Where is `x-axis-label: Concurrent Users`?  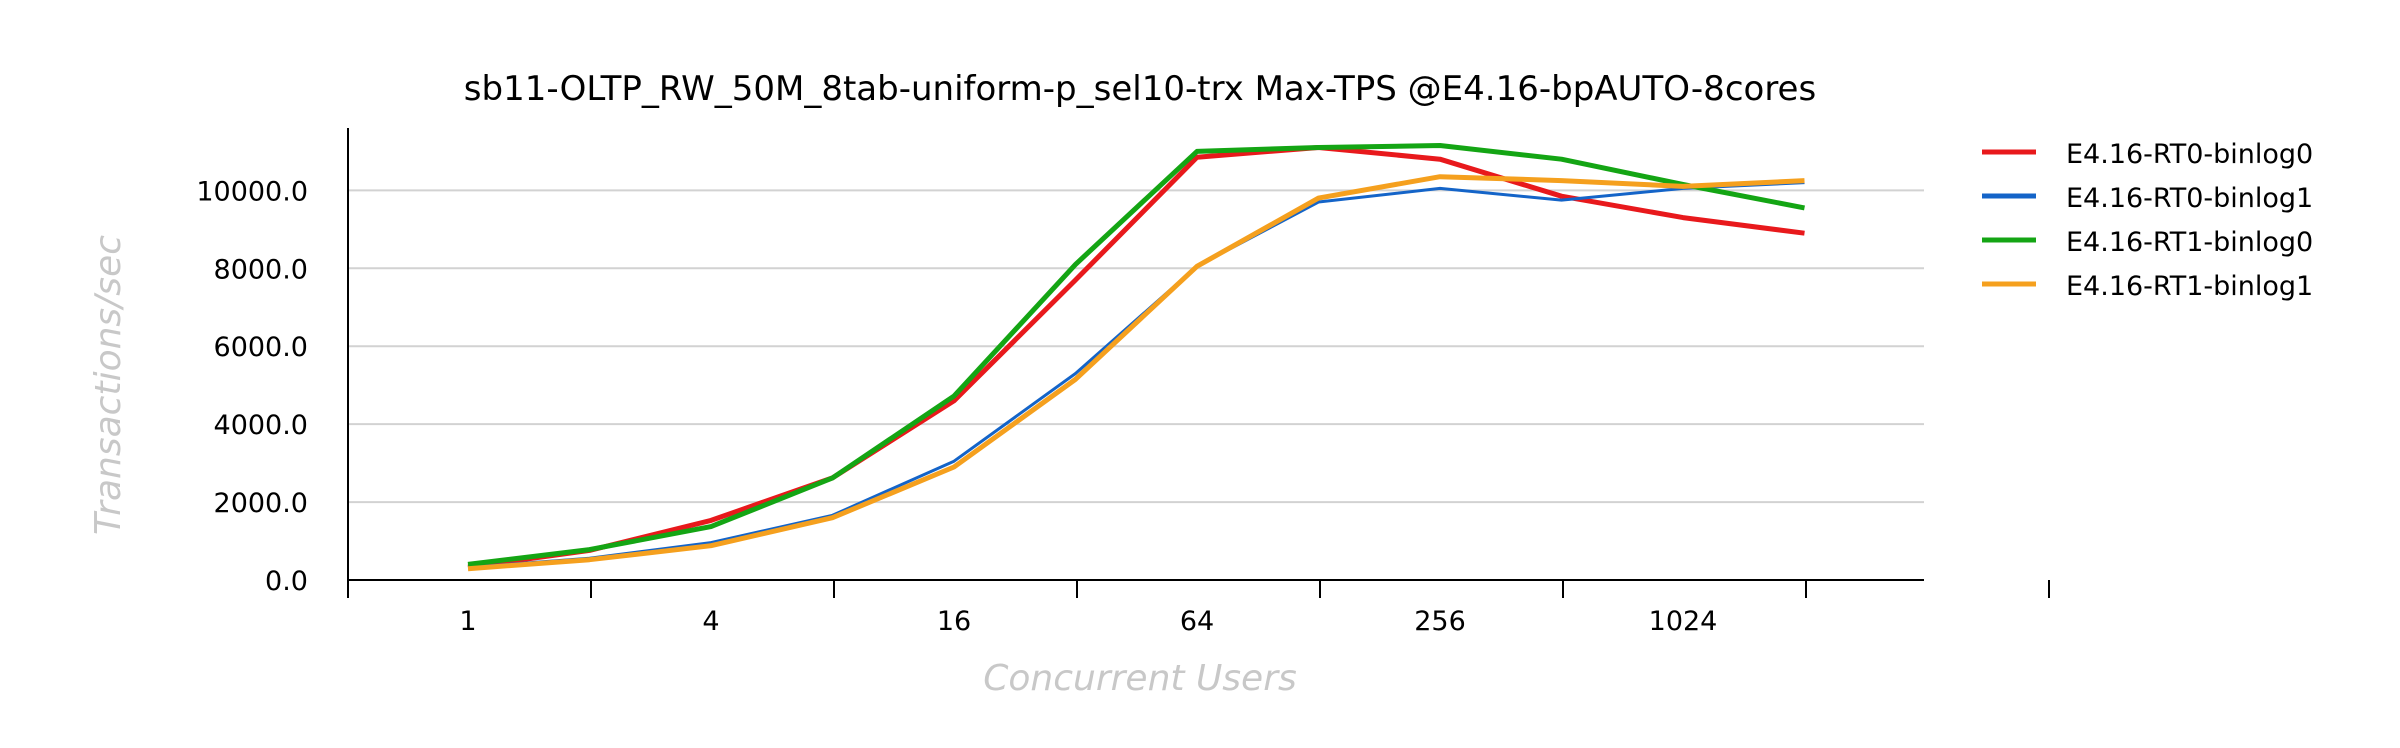
x-axis-label: Concurrent Users is located at coordinates (1140, 678).